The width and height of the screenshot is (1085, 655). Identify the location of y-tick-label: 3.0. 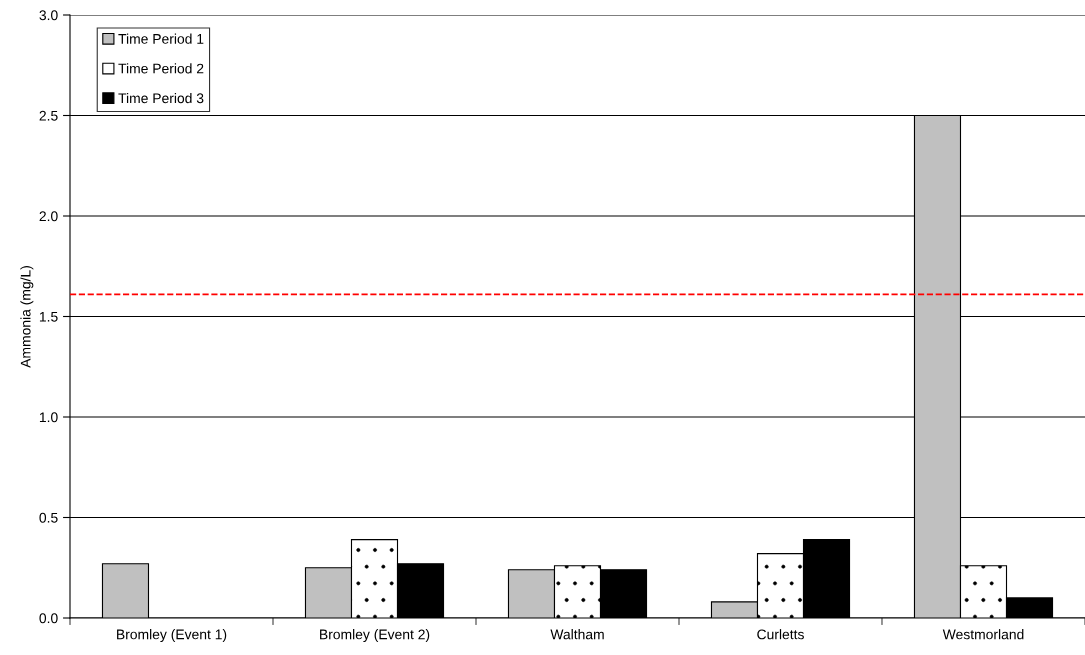
(48, 15).